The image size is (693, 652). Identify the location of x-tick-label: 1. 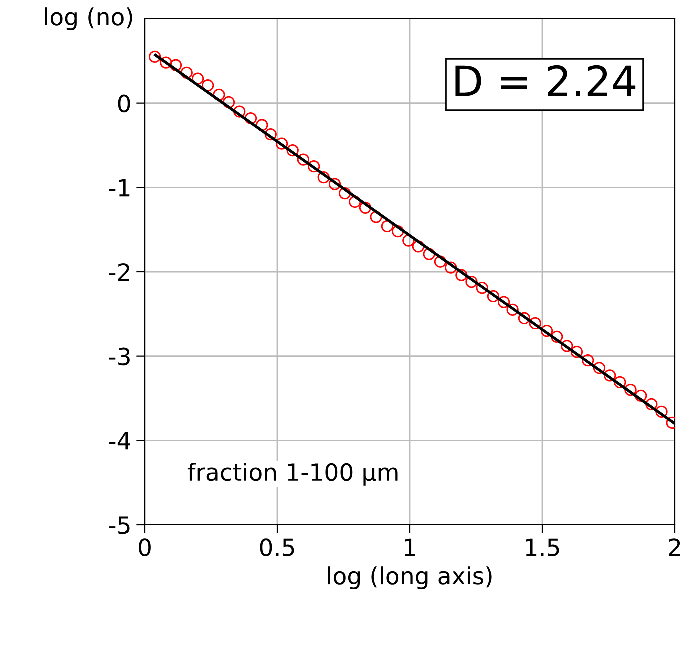
(410, 547).